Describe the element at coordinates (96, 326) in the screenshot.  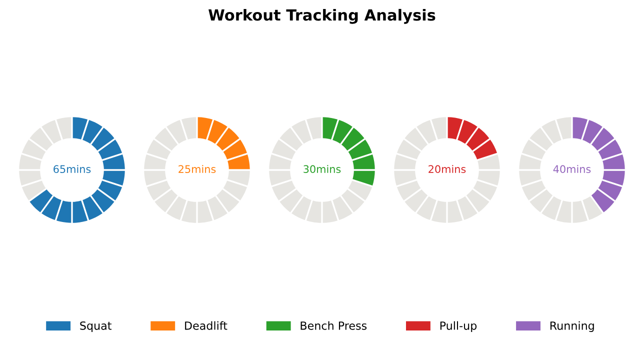
I see `legend-label: Squat` at that location.